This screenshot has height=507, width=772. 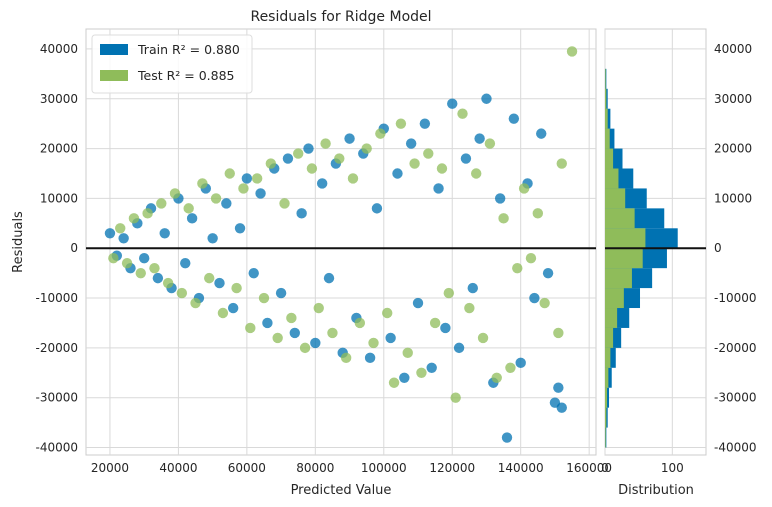 I want to click on legend-box, so click(x=172, y=64).